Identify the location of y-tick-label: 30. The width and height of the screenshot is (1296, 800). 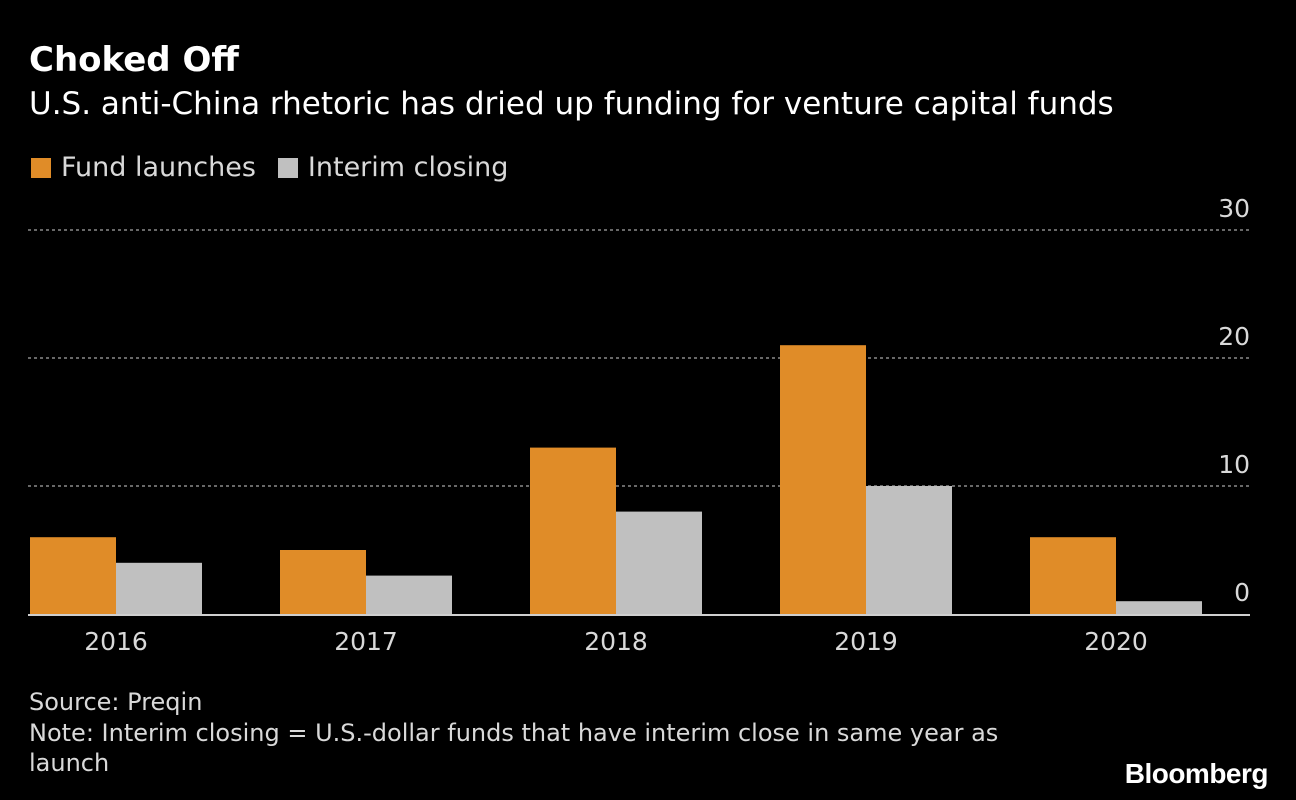
(1234, 208).